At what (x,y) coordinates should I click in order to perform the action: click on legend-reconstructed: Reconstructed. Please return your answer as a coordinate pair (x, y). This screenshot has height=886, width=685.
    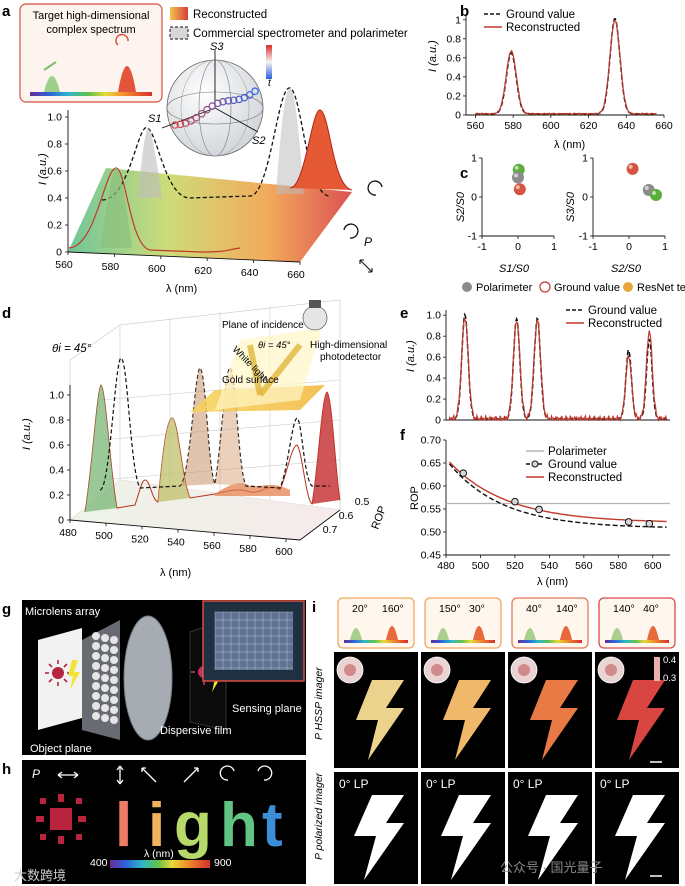
    Looking at the image, I should click on (230, 15).